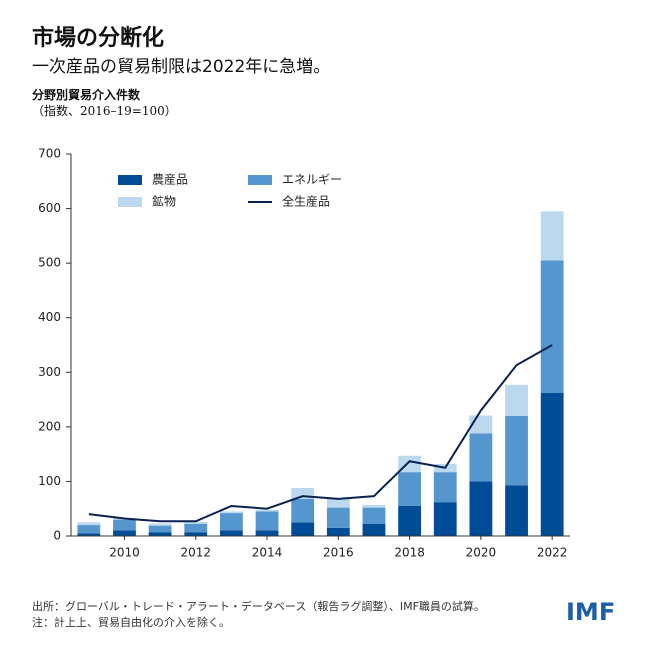 Image resolution: width=650 pixels, height=650 pixels. Describe the element at coordinates (170, 179) in the screenshot. I see `legend-label: 農産品` at that location.